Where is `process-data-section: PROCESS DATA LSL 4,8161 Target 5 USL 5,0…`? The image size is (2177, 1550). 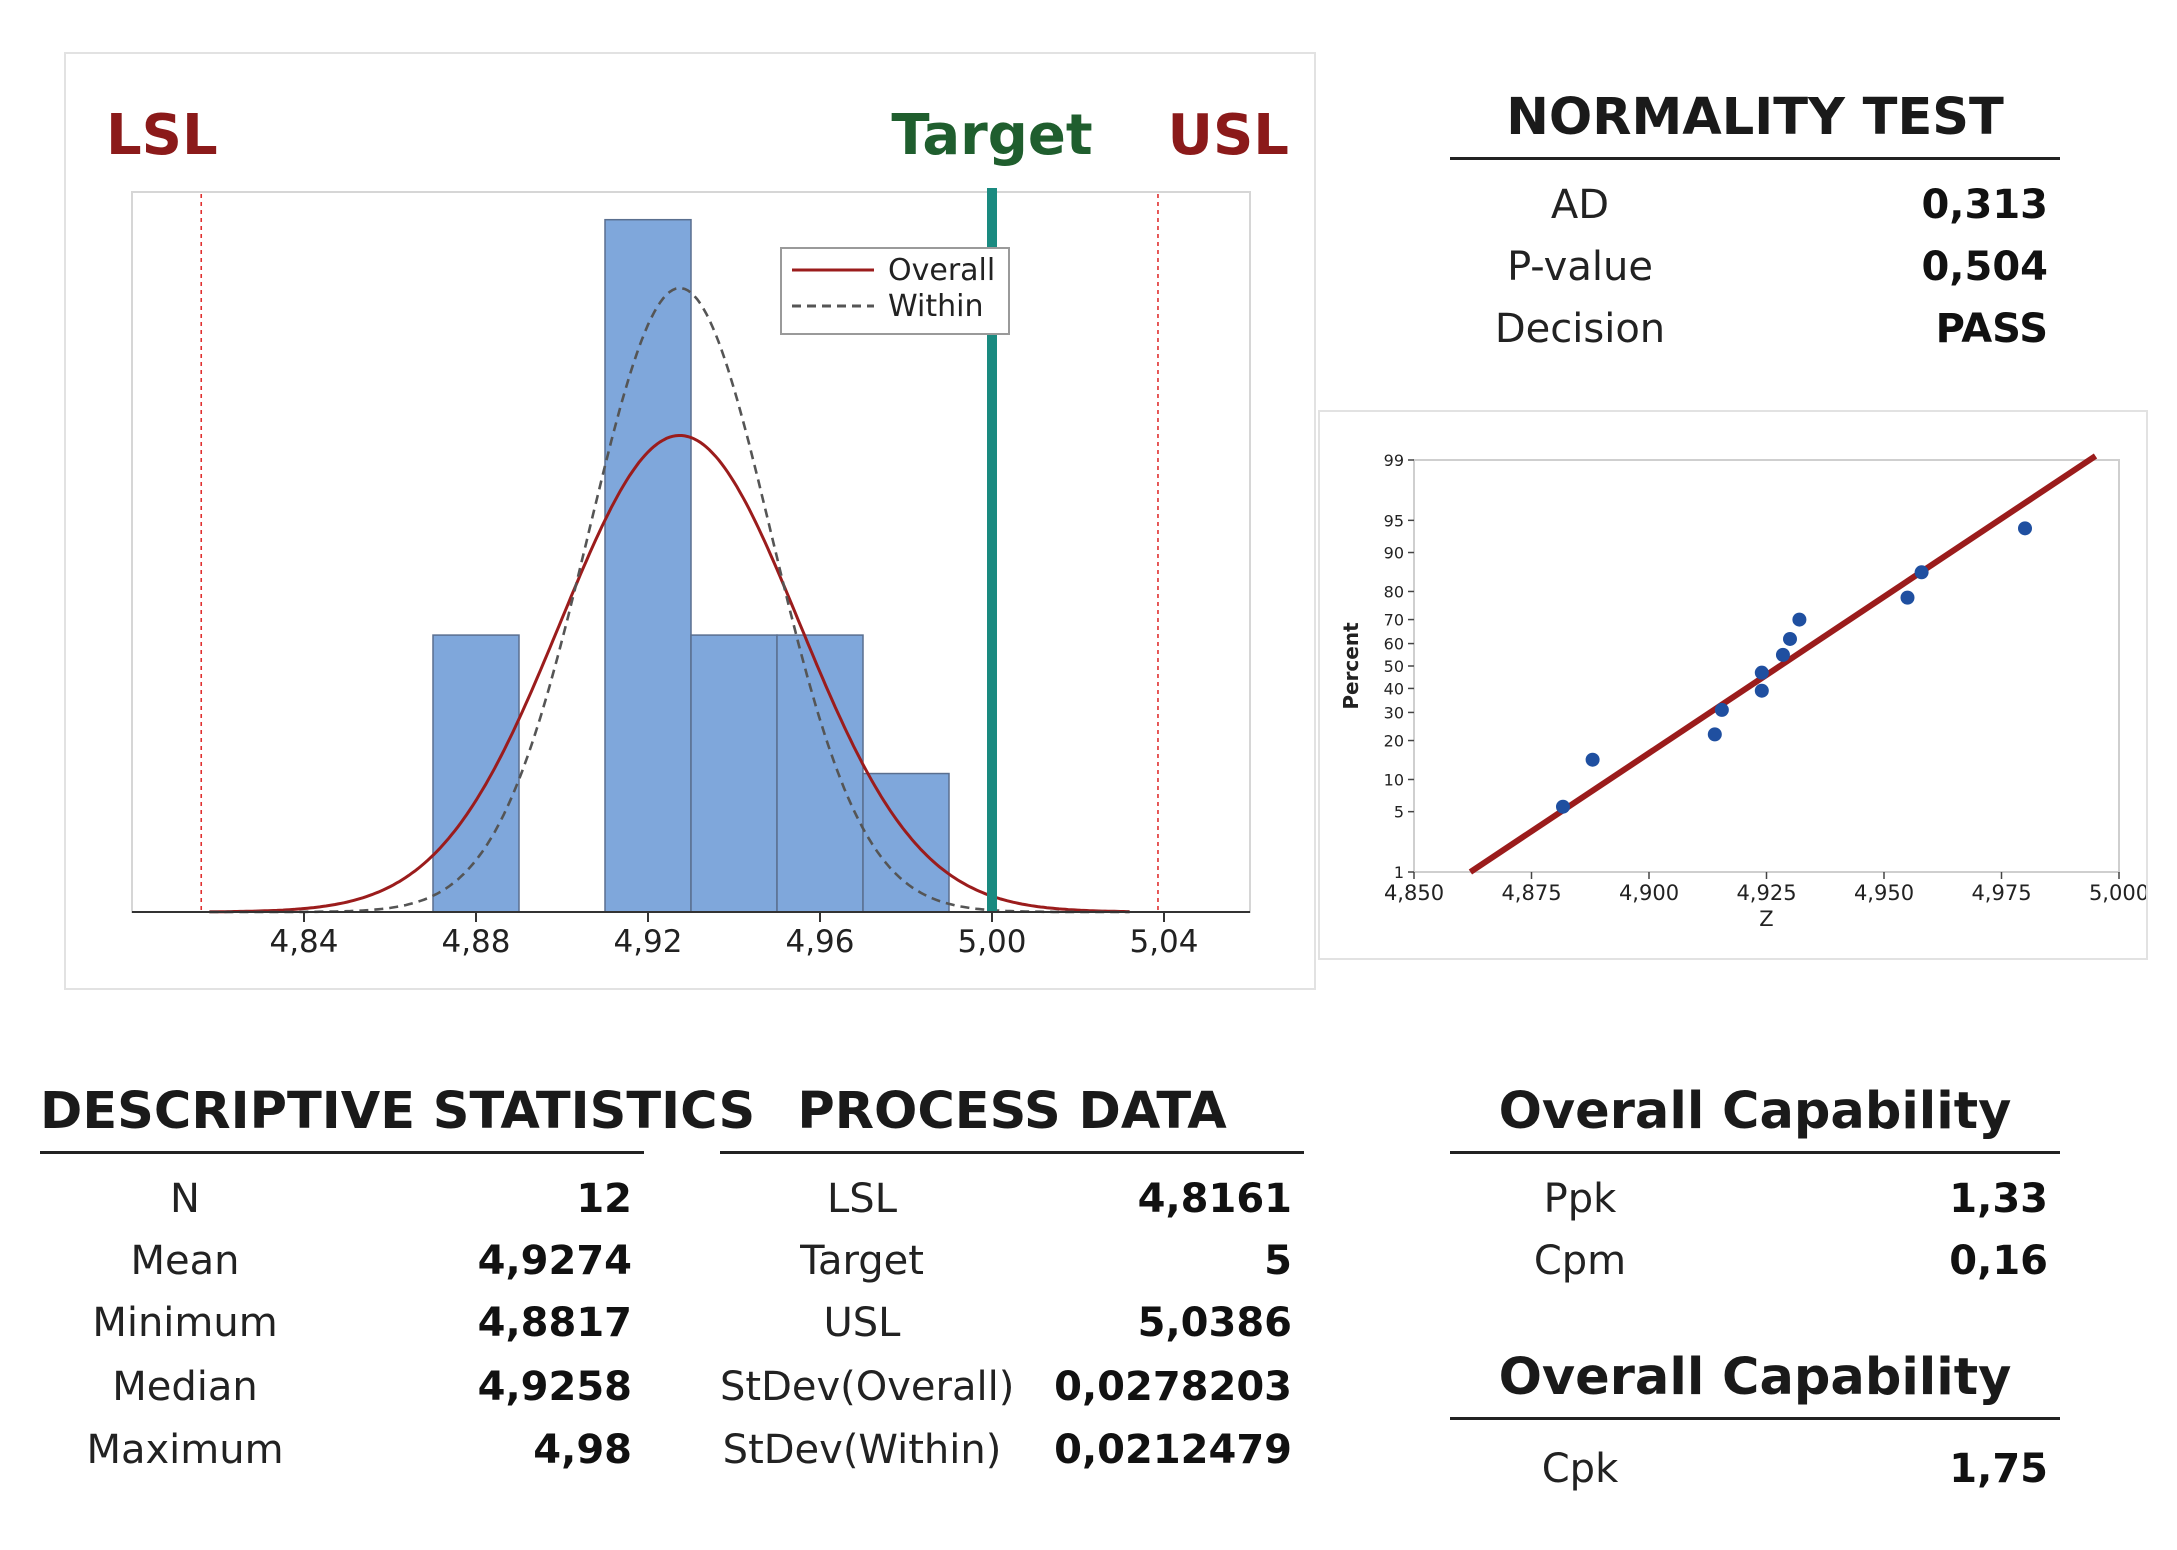 process-data-section: PROCESS DATA LSL 4,8161 Target 5 USL 5,0… is located at coordinates (1012, 1292).